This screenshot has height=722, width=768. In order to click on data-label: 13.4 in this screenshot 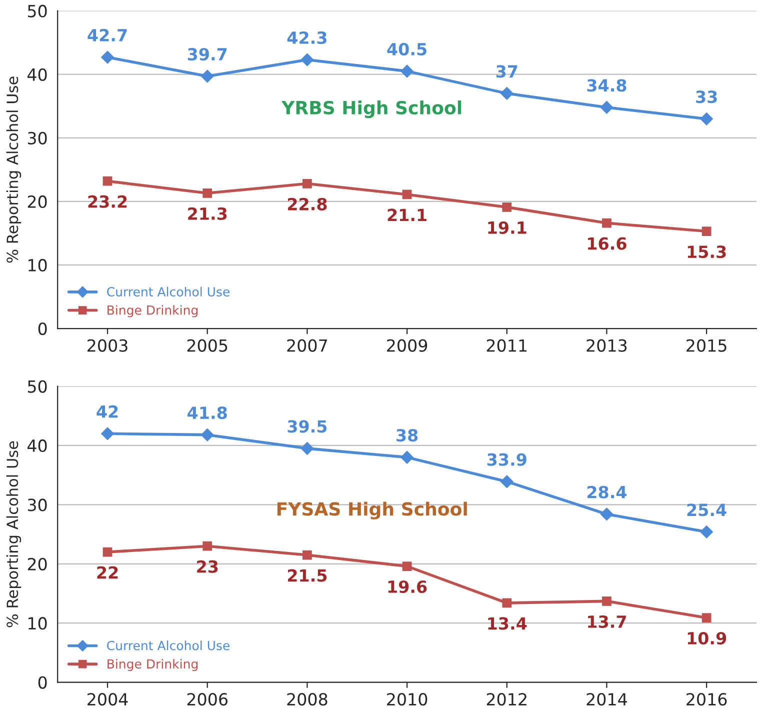, I will do `click(507, 623)`.